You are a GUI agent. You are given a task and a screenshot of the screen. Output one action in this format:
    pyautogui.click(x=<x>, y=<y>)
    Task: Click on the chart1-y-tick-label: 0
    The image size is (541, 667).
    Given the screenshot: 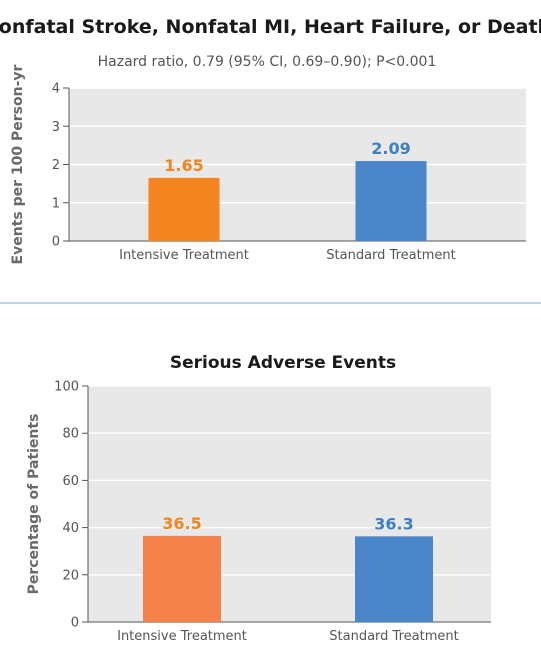 What is the action you would take?
    pyautogui.click(x=56, y=242)
    